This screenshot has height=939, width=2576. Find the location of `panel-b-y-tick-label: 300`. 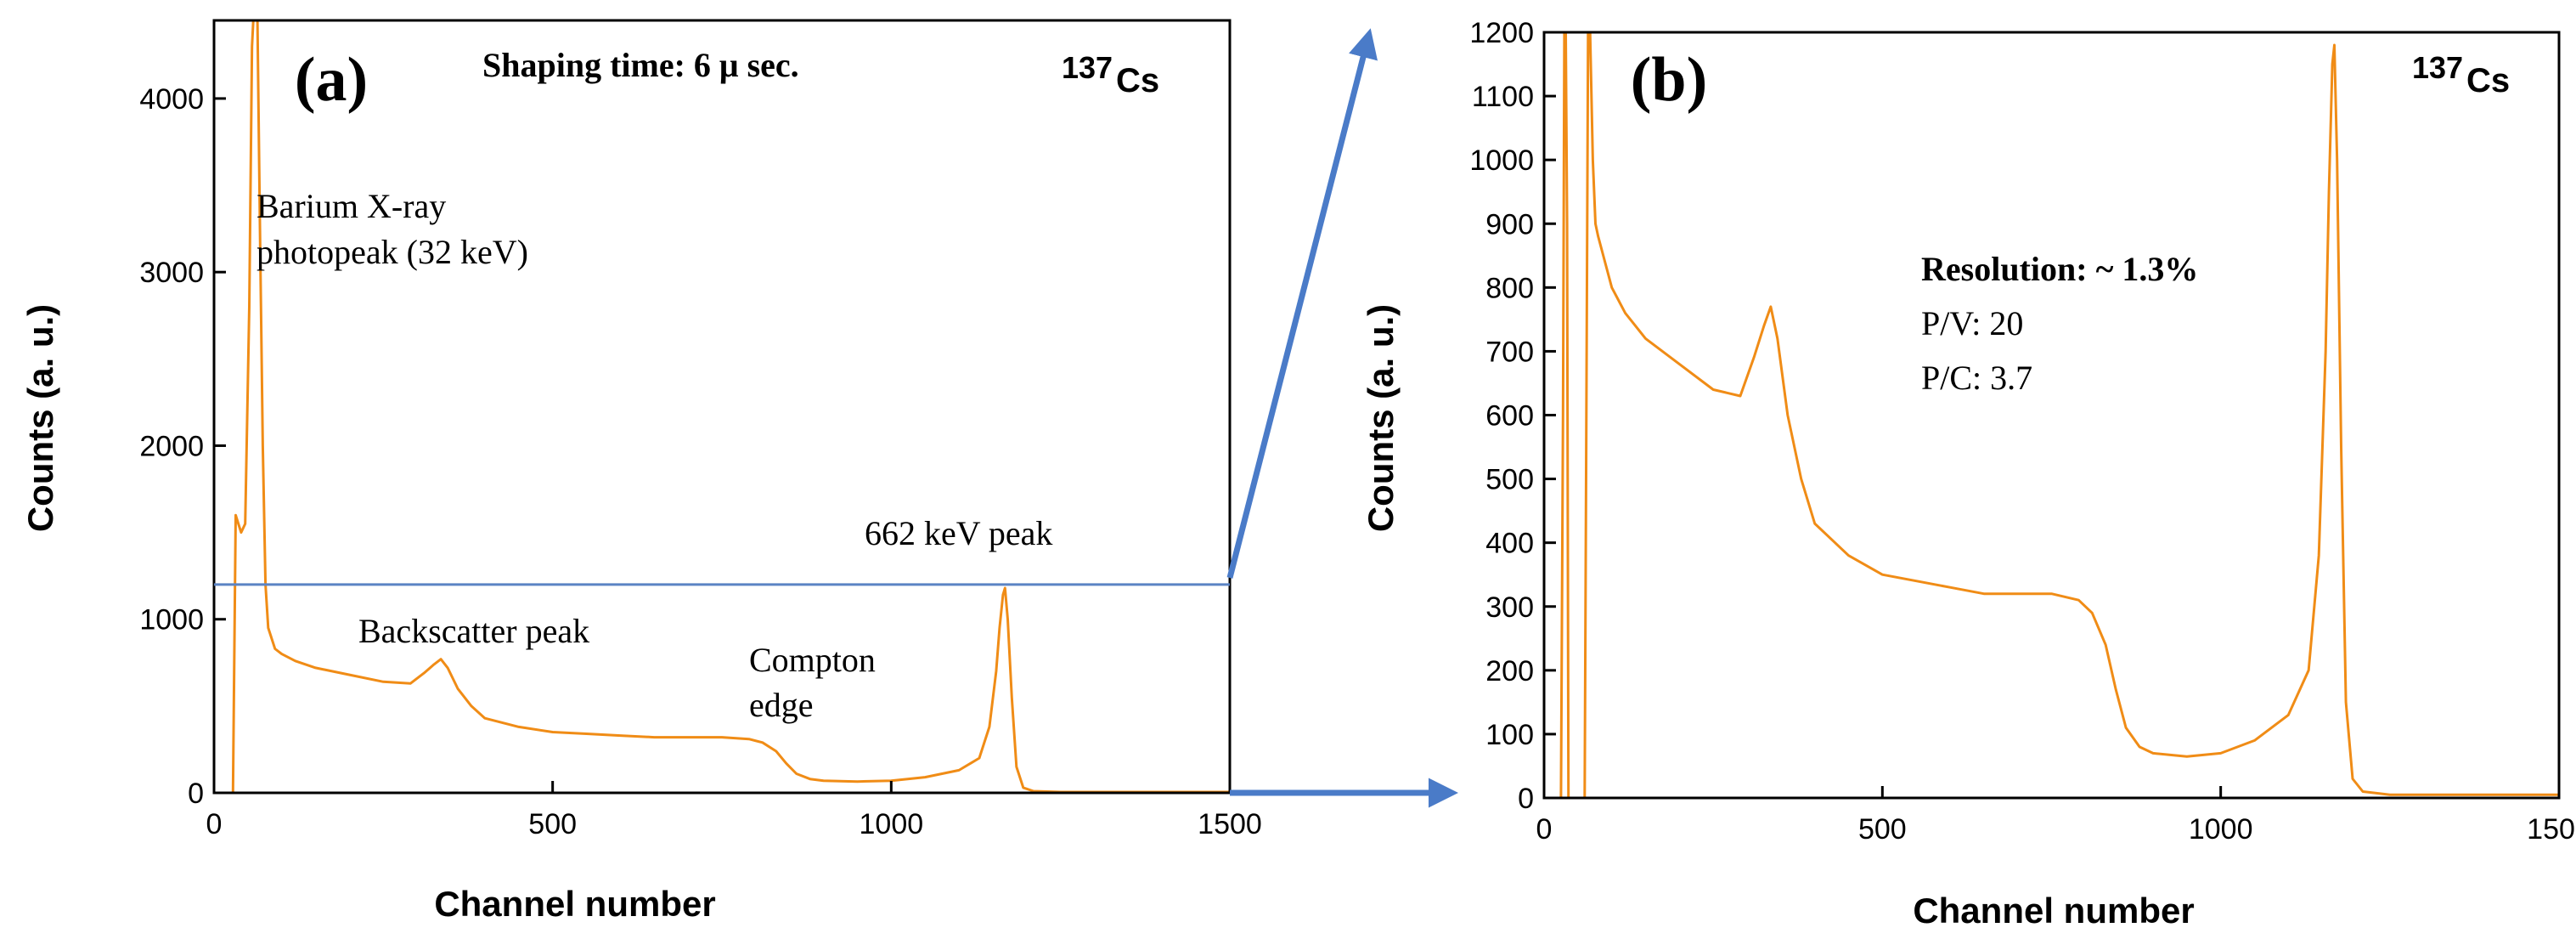

panel-b-y-tick-label: 300 is located at coordinates (1509, 607).